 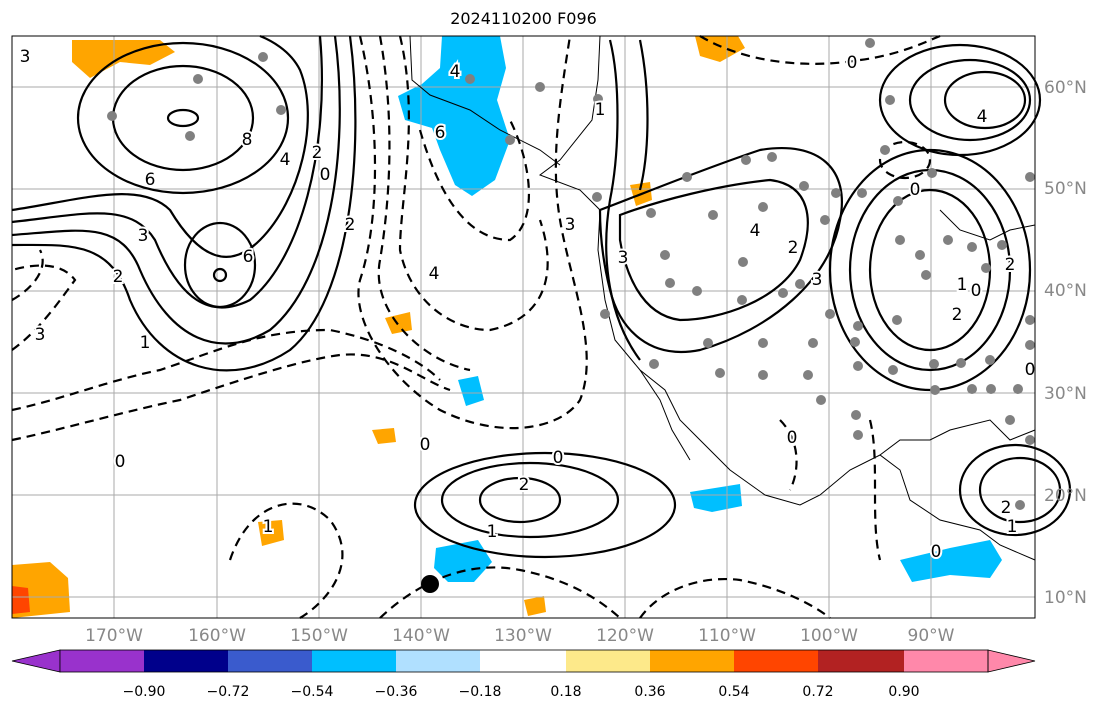 I want to click on lat-label: 60°N, so click(x=1065, y=88).